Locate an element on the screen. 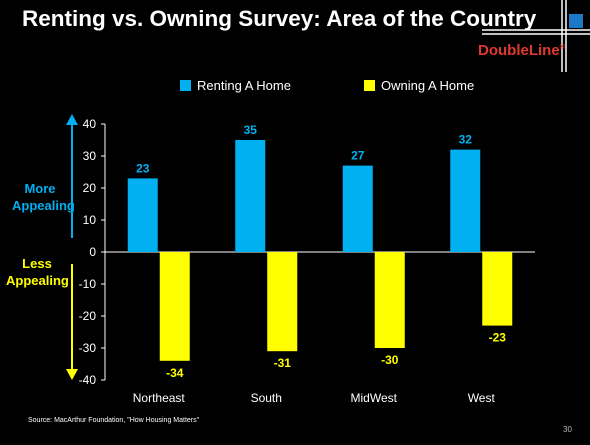 The image size is (590, 445). arrow-down-icon is located at coordinates (72, 374).